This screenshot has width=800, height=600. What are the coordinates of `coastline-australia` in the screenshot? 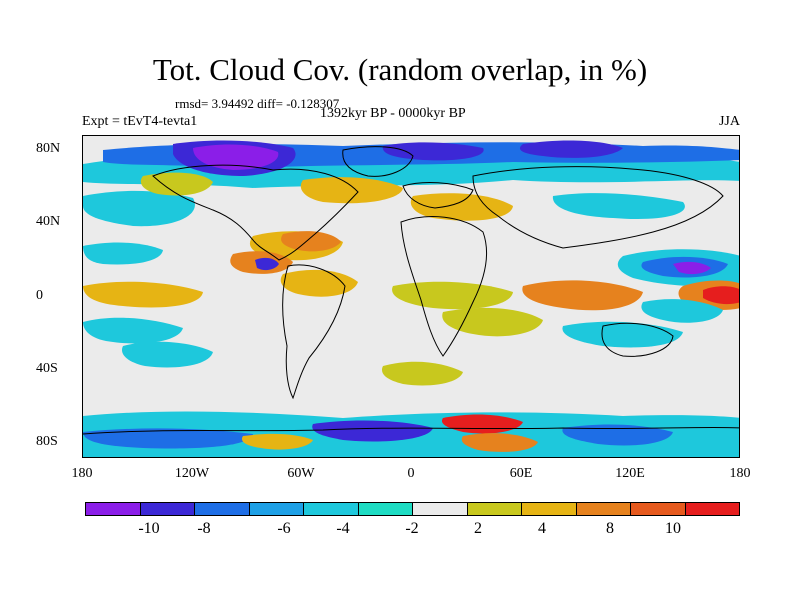 It's located at (637, 339).